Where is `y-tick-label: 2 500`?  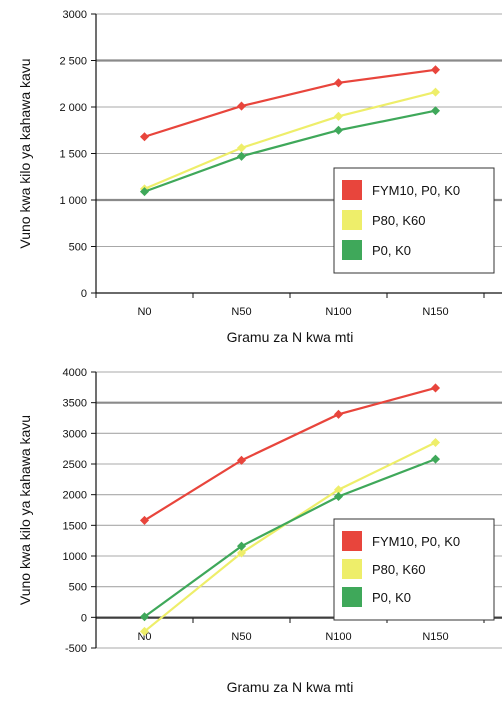 y-tick-label: 2 500 is located at coordinates (73, 62).